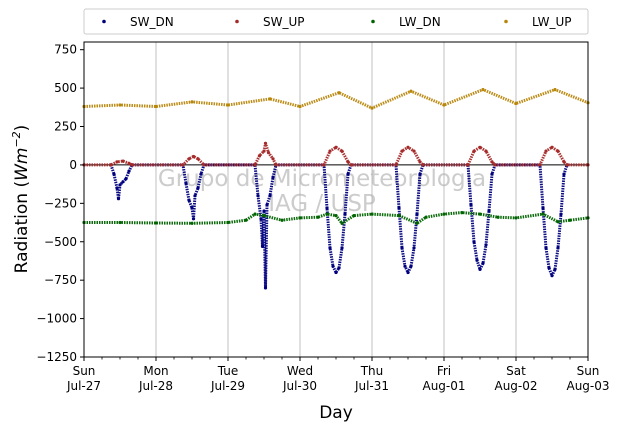 Image resolution: width=622 pixels, height=431 pixels. I want to click on x-tick-day: Mon, so click(155, 371).